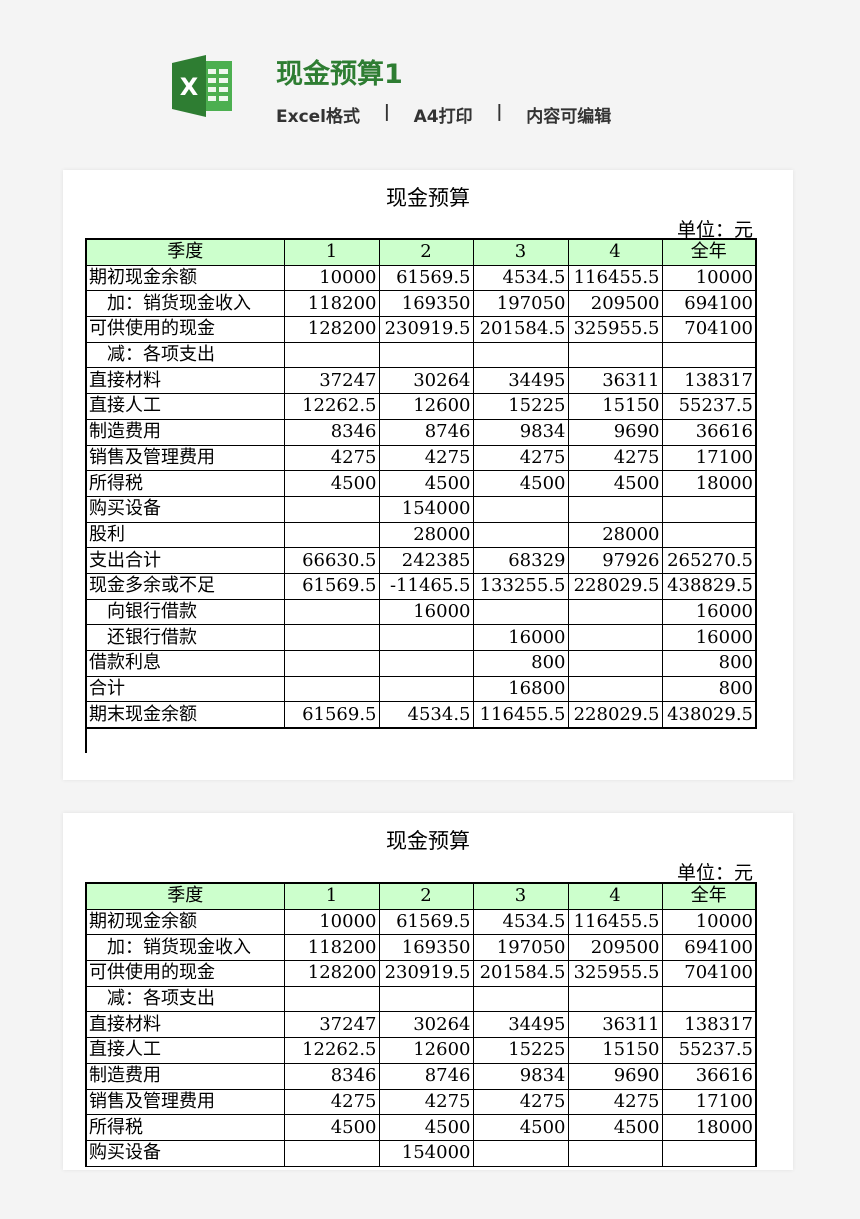 The height and width of the screenshot is (1219, 860). I want to click on value-cell: 16800, so click(520, 689).